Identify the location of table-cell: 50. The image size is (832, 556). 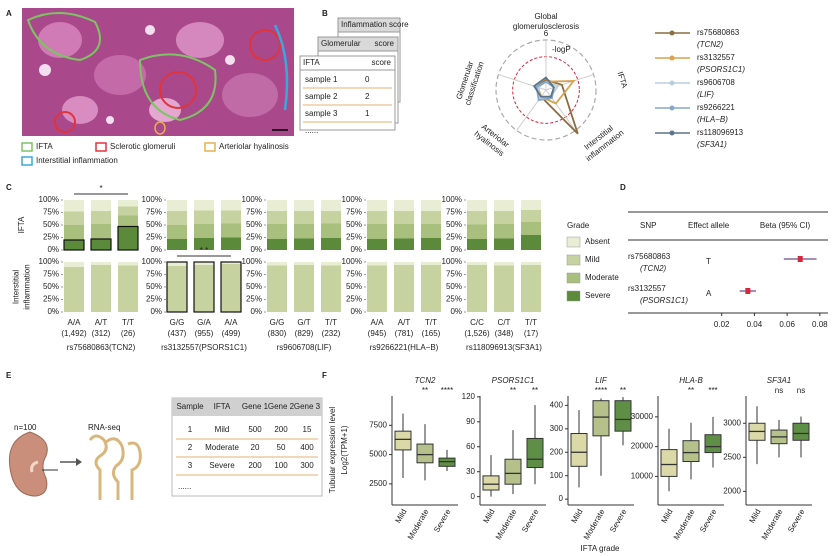
(281, 447).